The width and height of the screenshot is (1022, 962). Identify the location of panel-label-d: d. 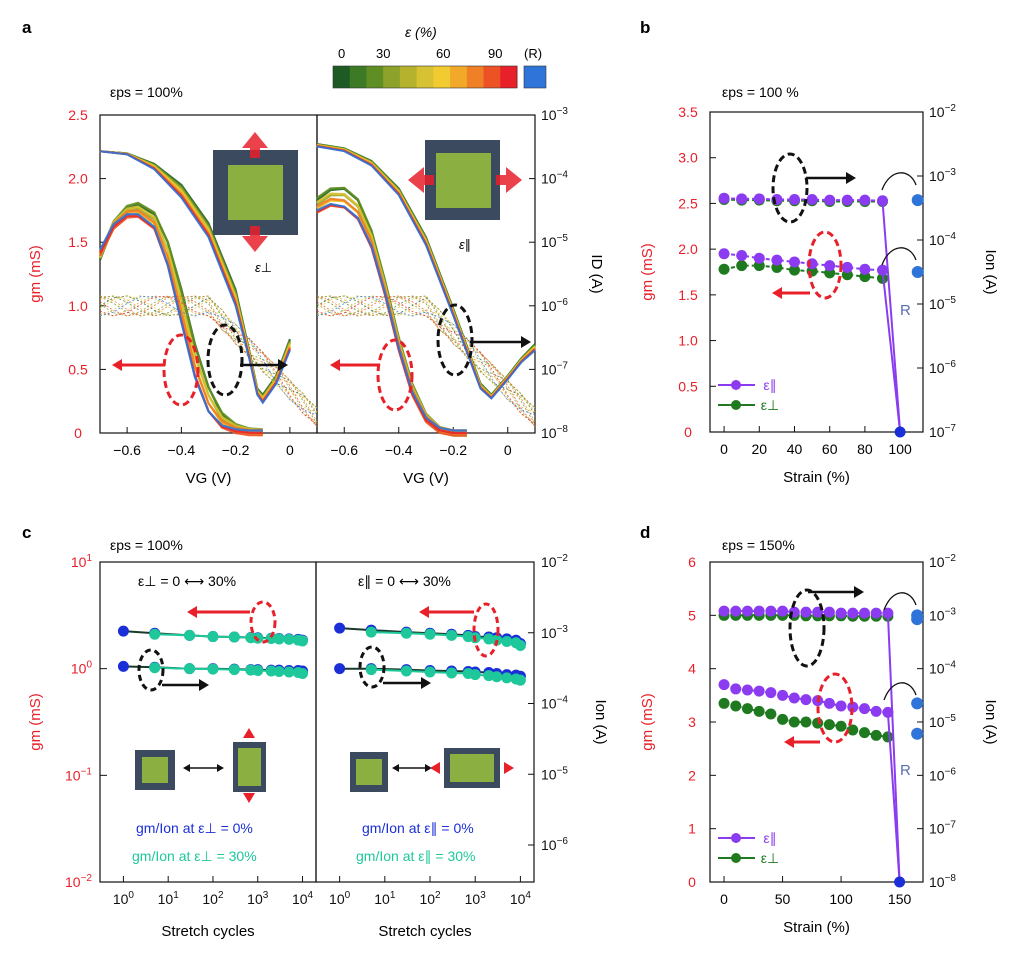
(645, 532).